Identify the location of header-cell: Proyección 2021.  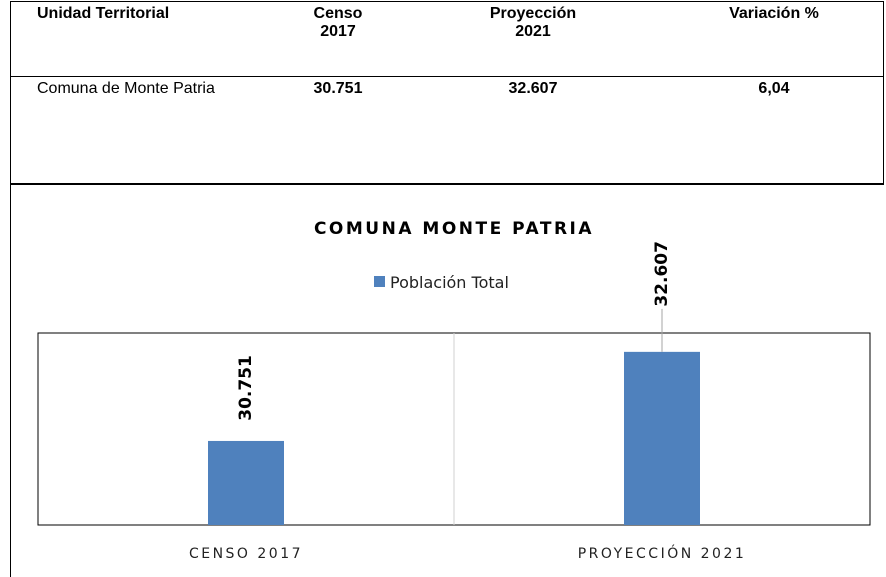
(533, 39).